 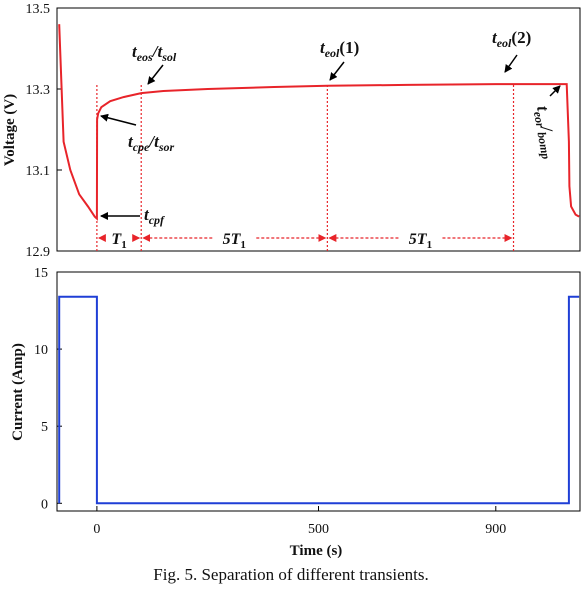 I want to click on current-x-tick-label: 900, so click(x=495, y=529).